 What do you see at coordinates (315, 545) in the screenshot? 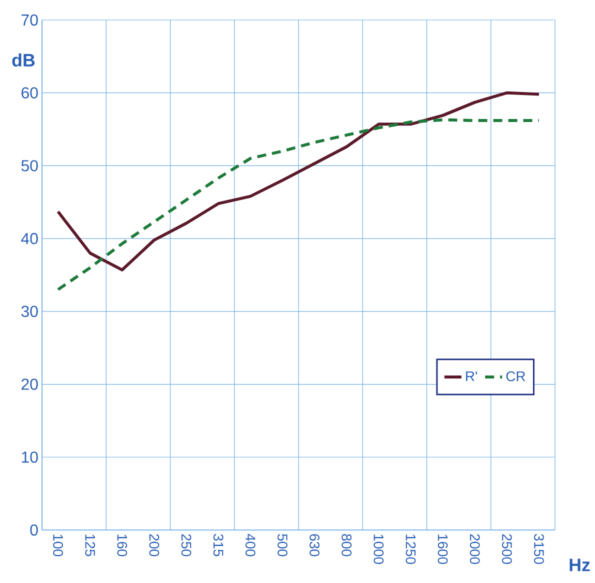
I see `x-tick-label: 630` at bounding box center [315, 545].